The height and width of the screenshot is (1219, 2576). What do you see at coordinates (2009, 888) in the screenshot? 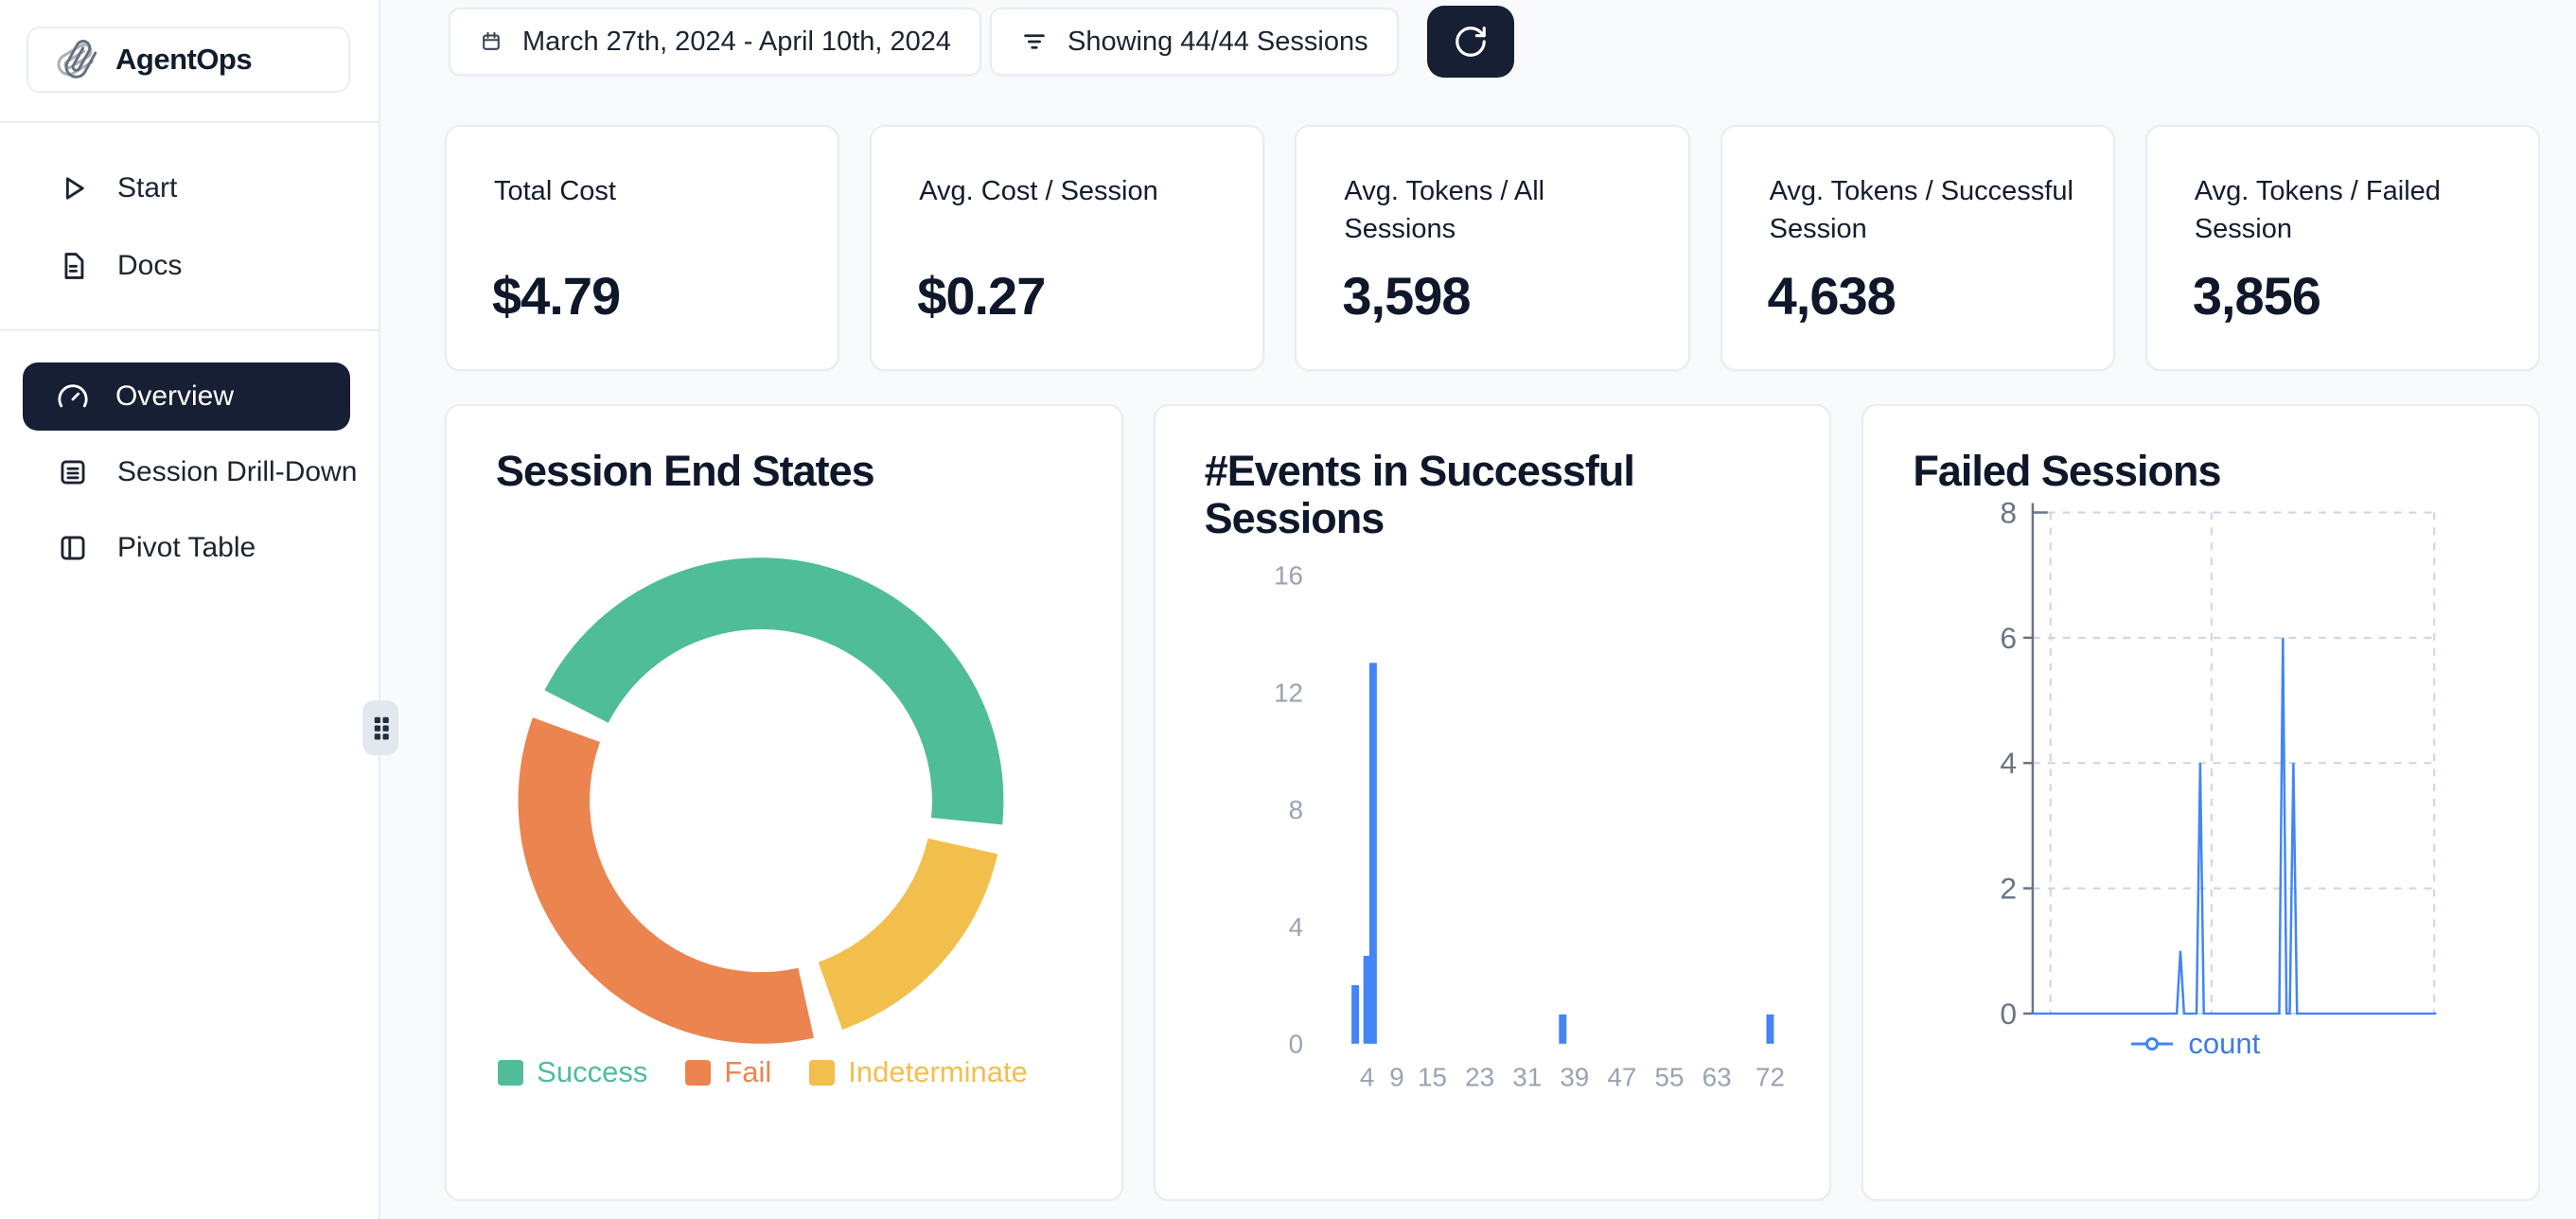
I see `svg-text: 2` at bounding box center [2009, 888].